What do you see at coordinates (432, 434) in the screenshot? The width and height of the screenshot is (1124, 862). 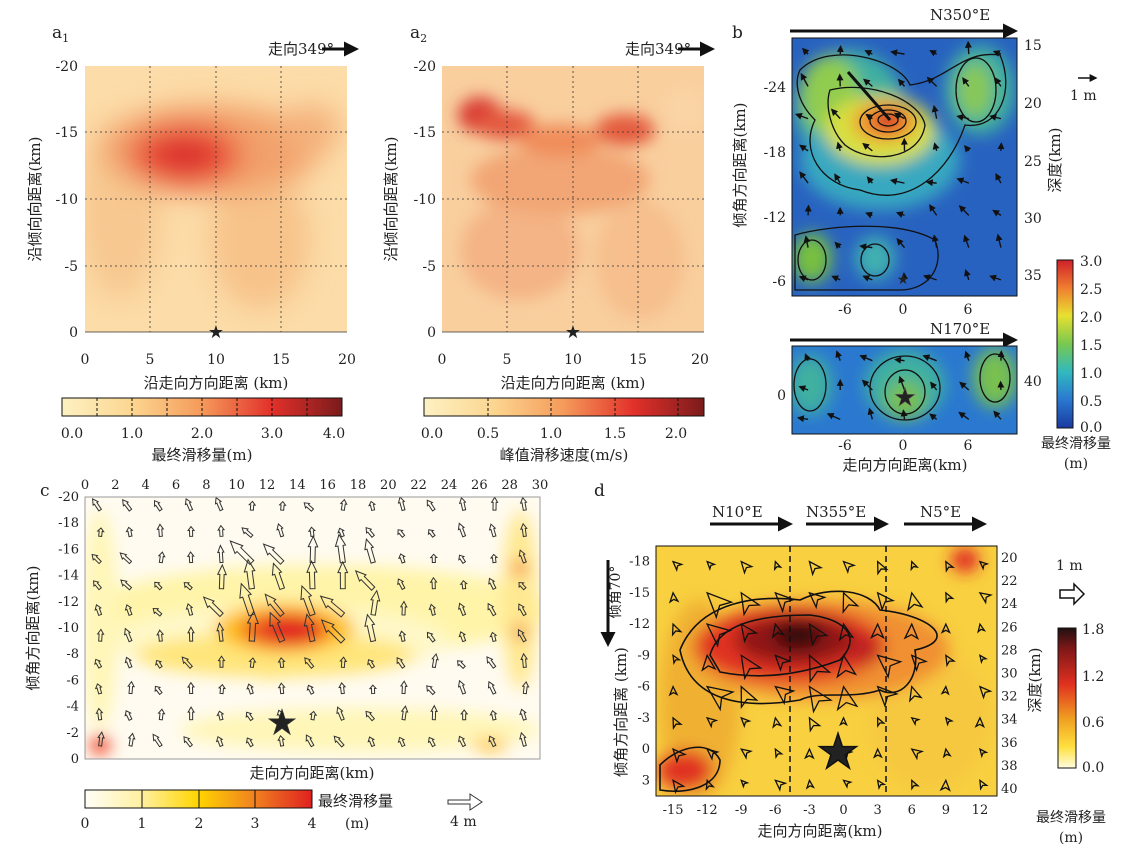 I see `cbtick-a2-0: 0.0` at bounding box center [432, 434].